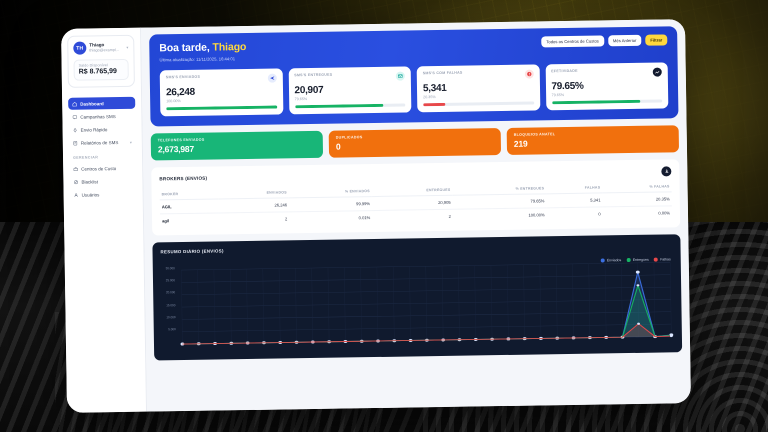 The height and width of the screenshot is (432, 768). Describe the element at coordinates (170, 292) in the screenshot. I see `chart-y-tick-label: 20.000` at that location.